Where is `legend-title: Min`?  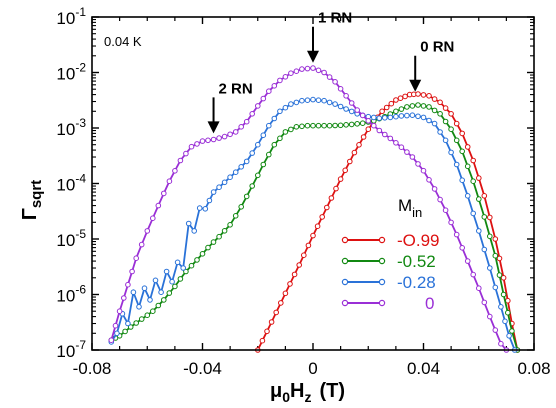 legend-title: Min is located at coordinates (410, 208).